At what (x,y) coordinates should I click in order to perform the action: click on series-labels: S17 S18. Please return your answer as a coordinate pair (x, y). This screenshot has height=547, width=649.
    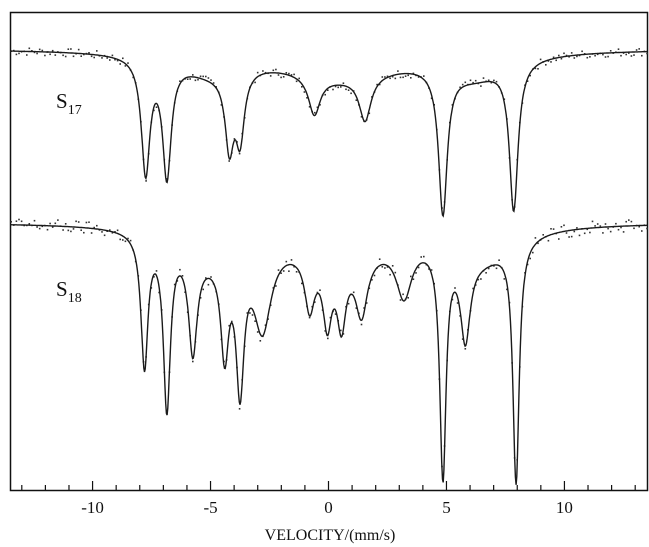
    Looking at the image, I should click on (69, 197).